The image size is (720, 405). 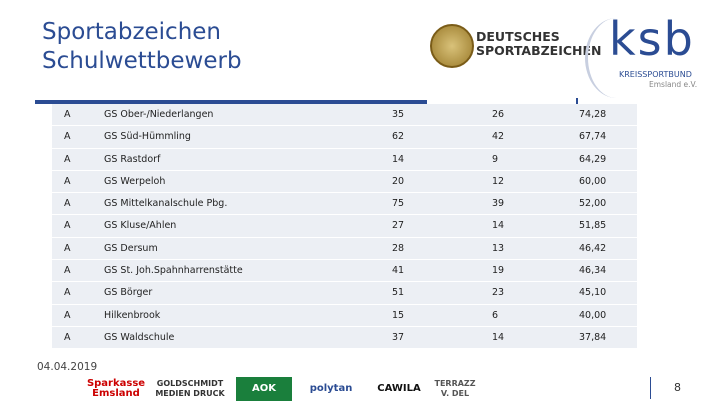 I want to click on table-cell: 37, so click(x=398, y=337).